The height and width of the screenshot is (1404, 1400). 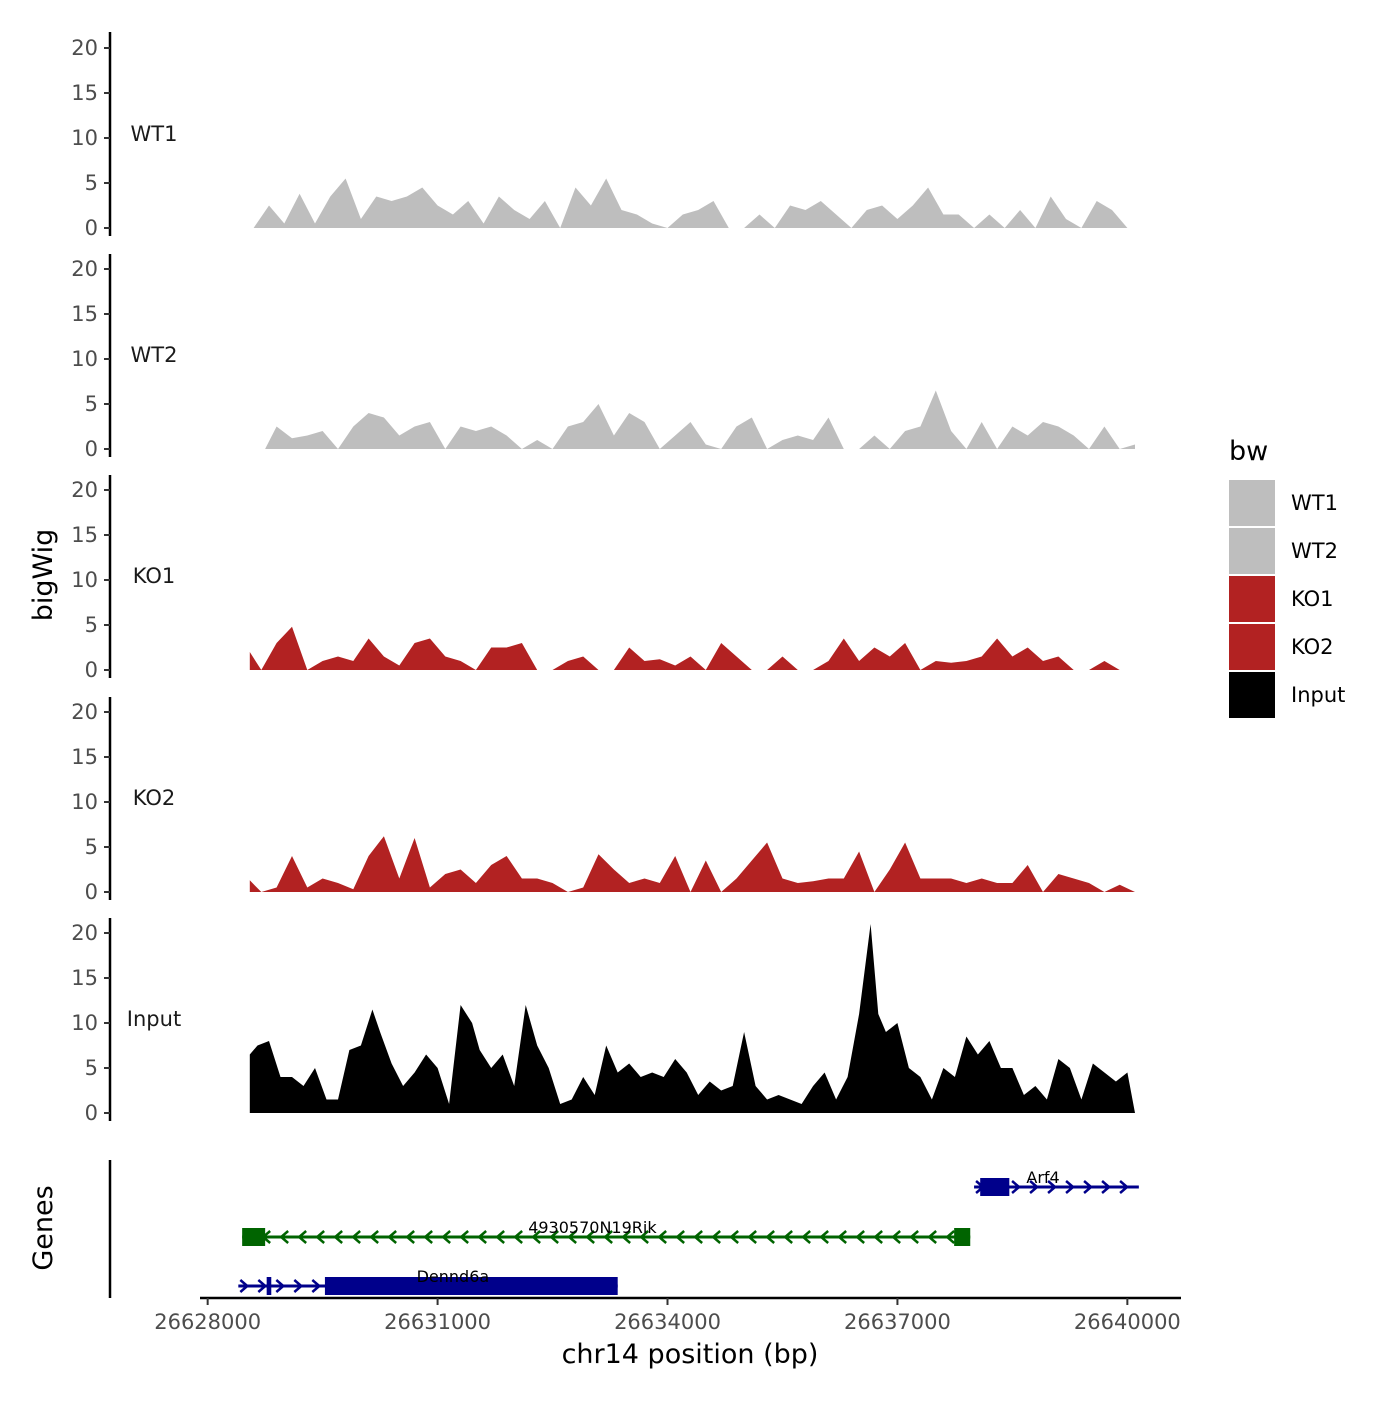 I want to click on legend-item-input: Input, so click(x=1287, y=695).